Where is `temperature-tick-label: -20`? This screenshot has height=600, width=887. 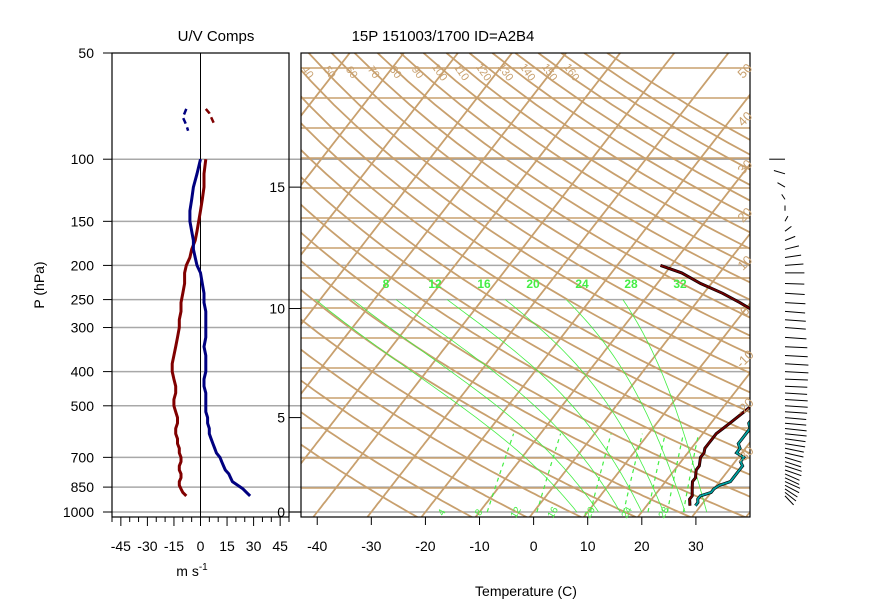 temperature-tick-label: -20 is located at coordinates (425, 546).